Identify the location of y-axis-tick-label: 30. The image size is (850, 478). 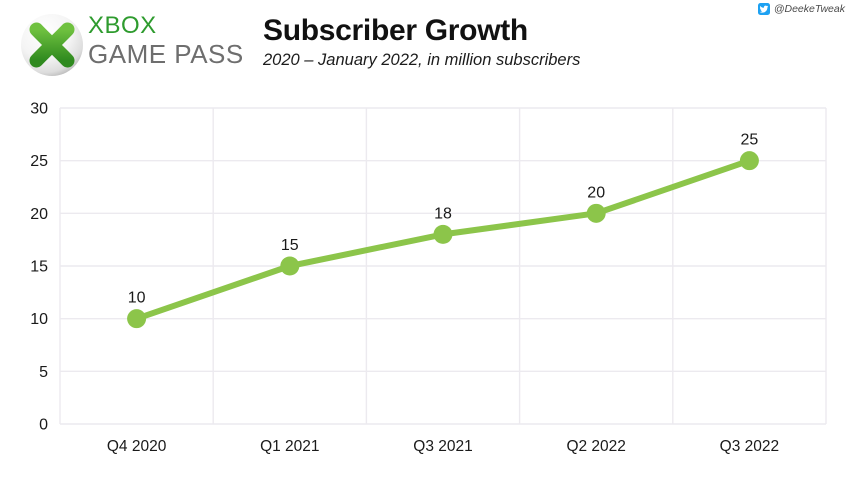
(39, 109).